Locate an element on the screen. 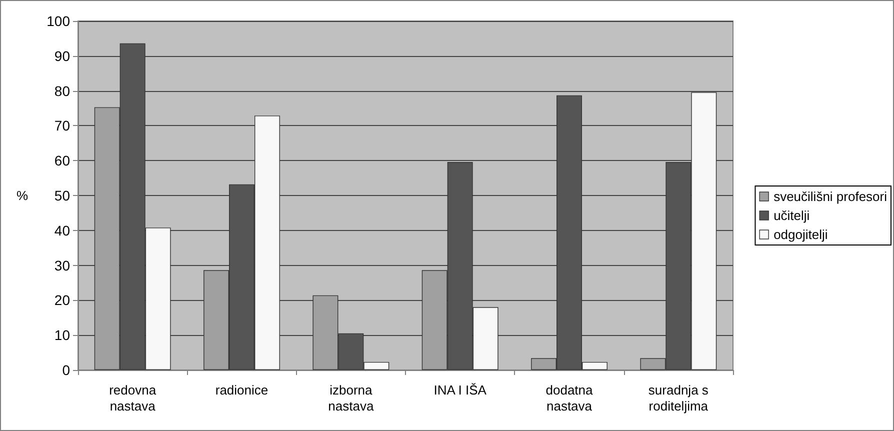 This screenshot has height=431, width=894. y-tick-label: 0 is located at coordinates (66, 370).